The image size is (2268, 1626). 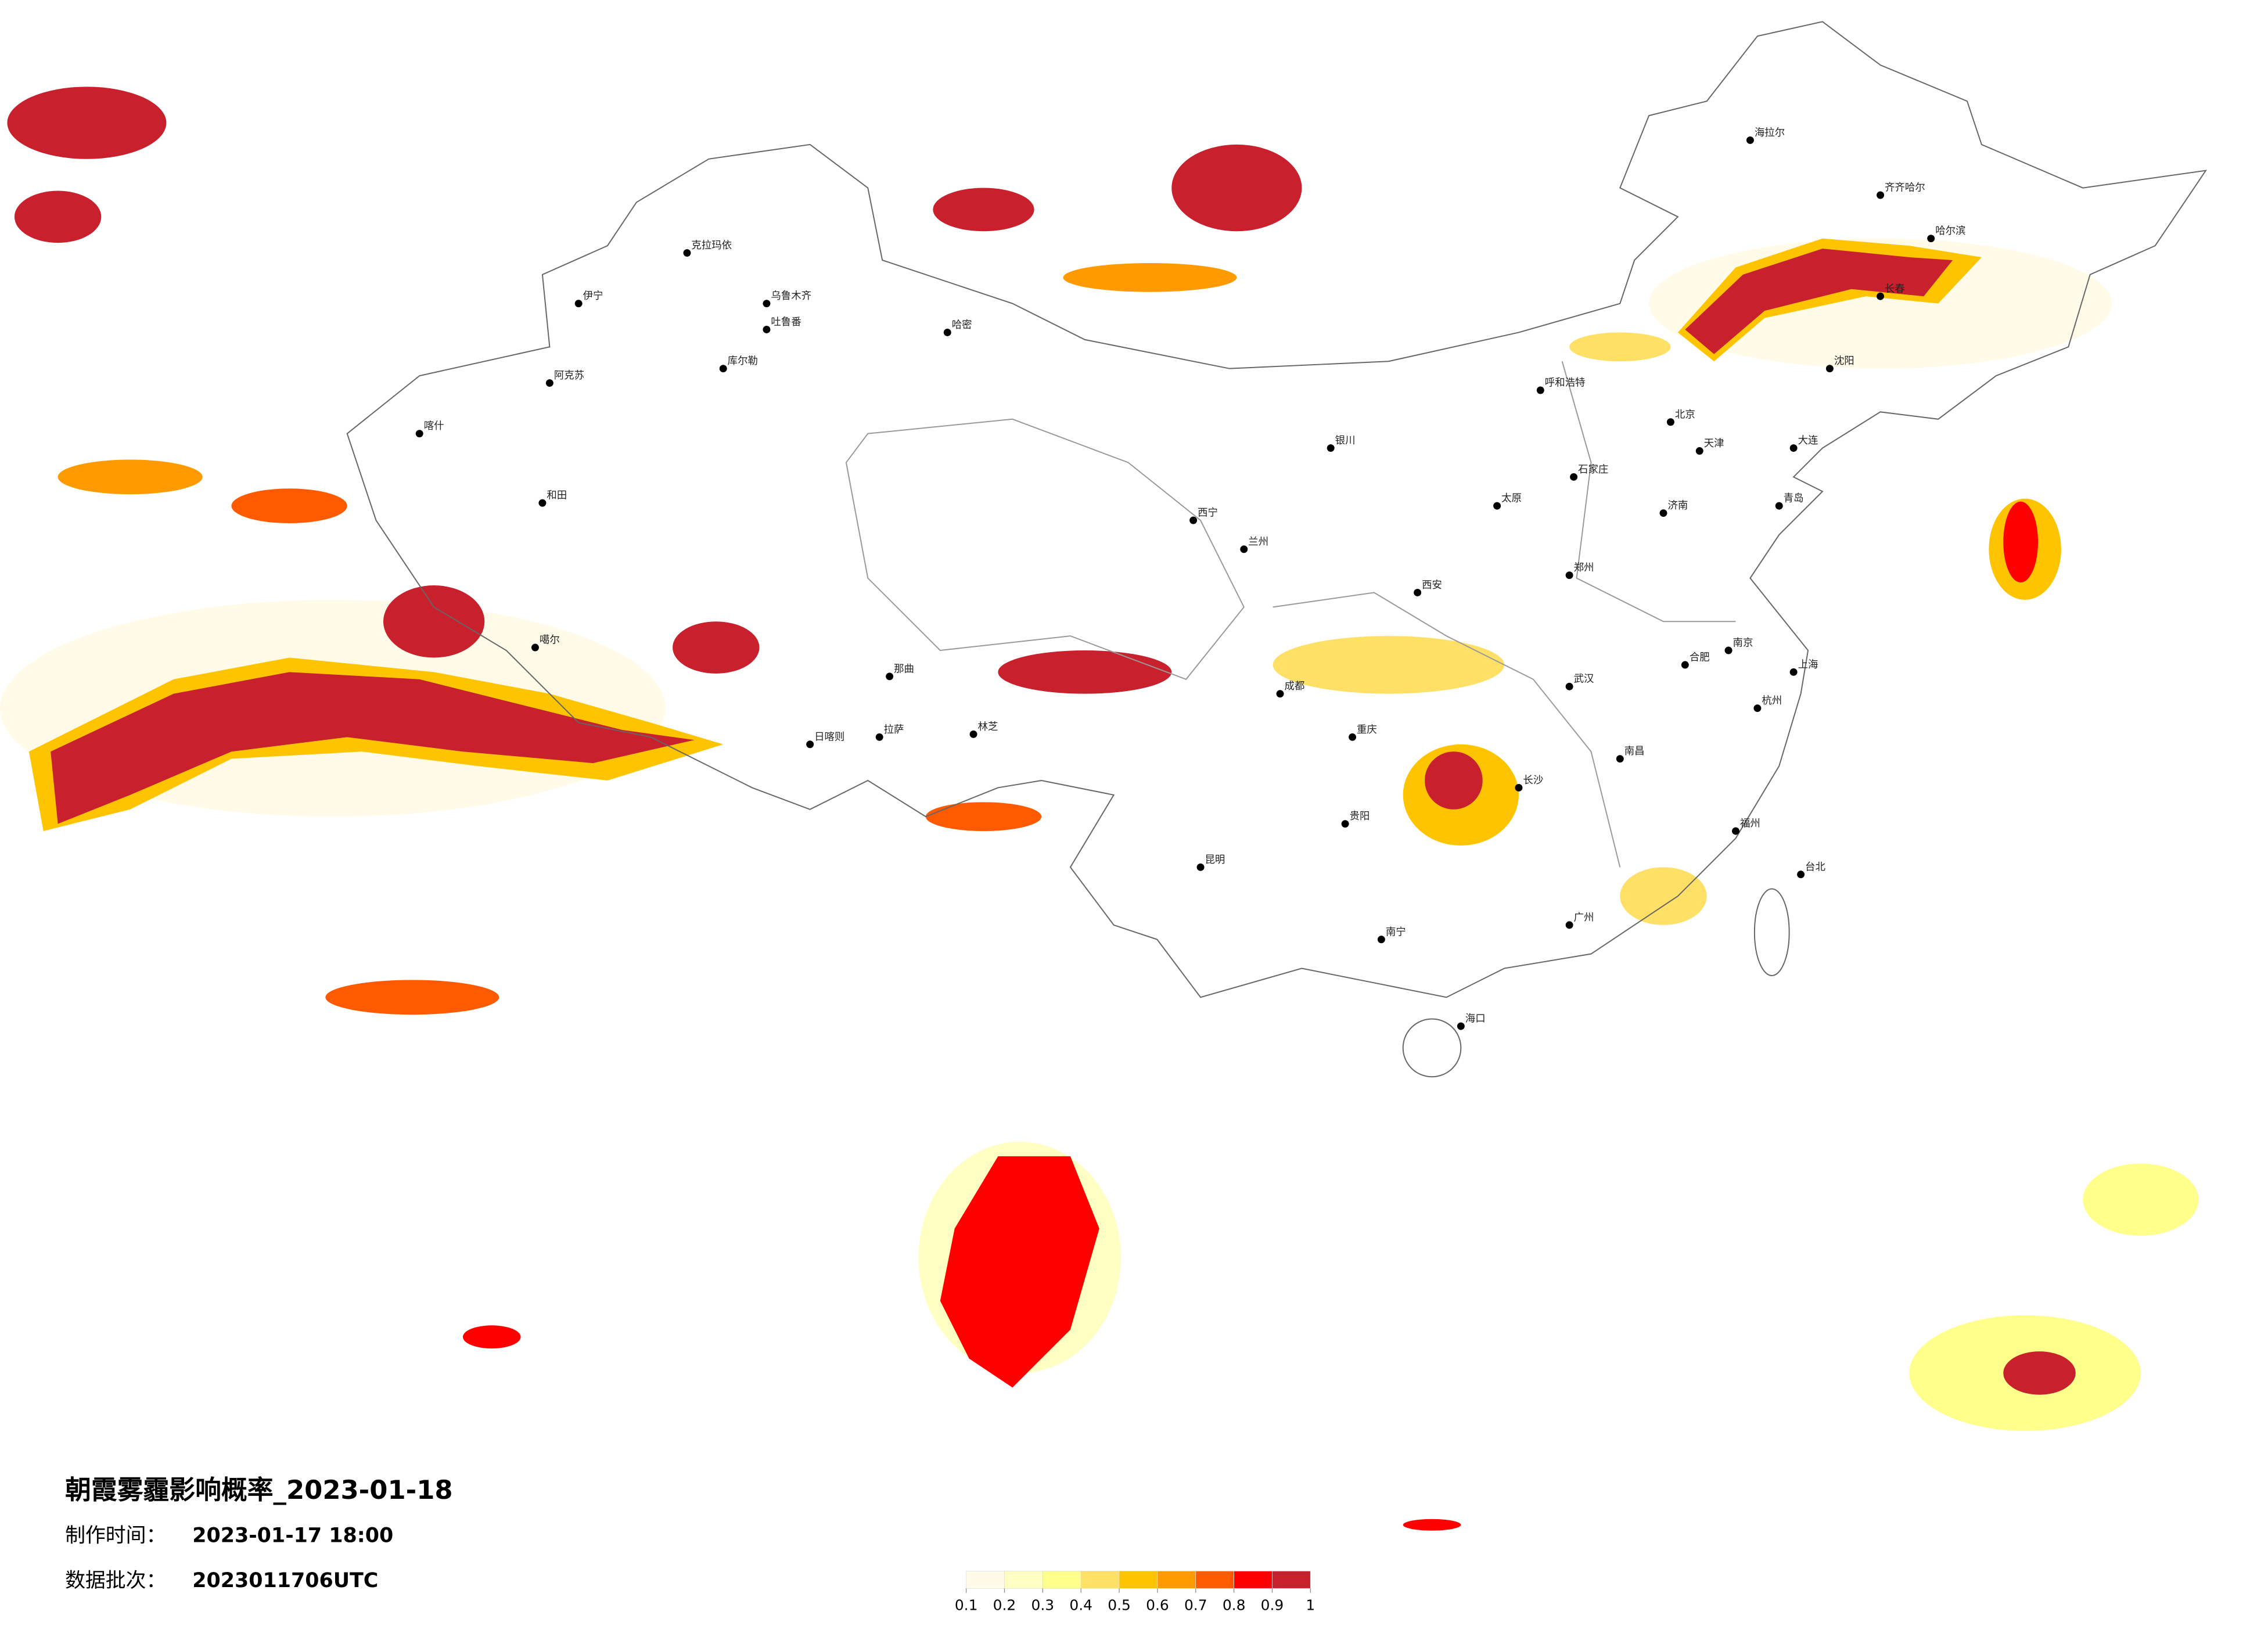 What do you see at coordinates (1533, 781) in the screenshot?
I see `city-label: 长沙` at bounding box center [1533, 781].